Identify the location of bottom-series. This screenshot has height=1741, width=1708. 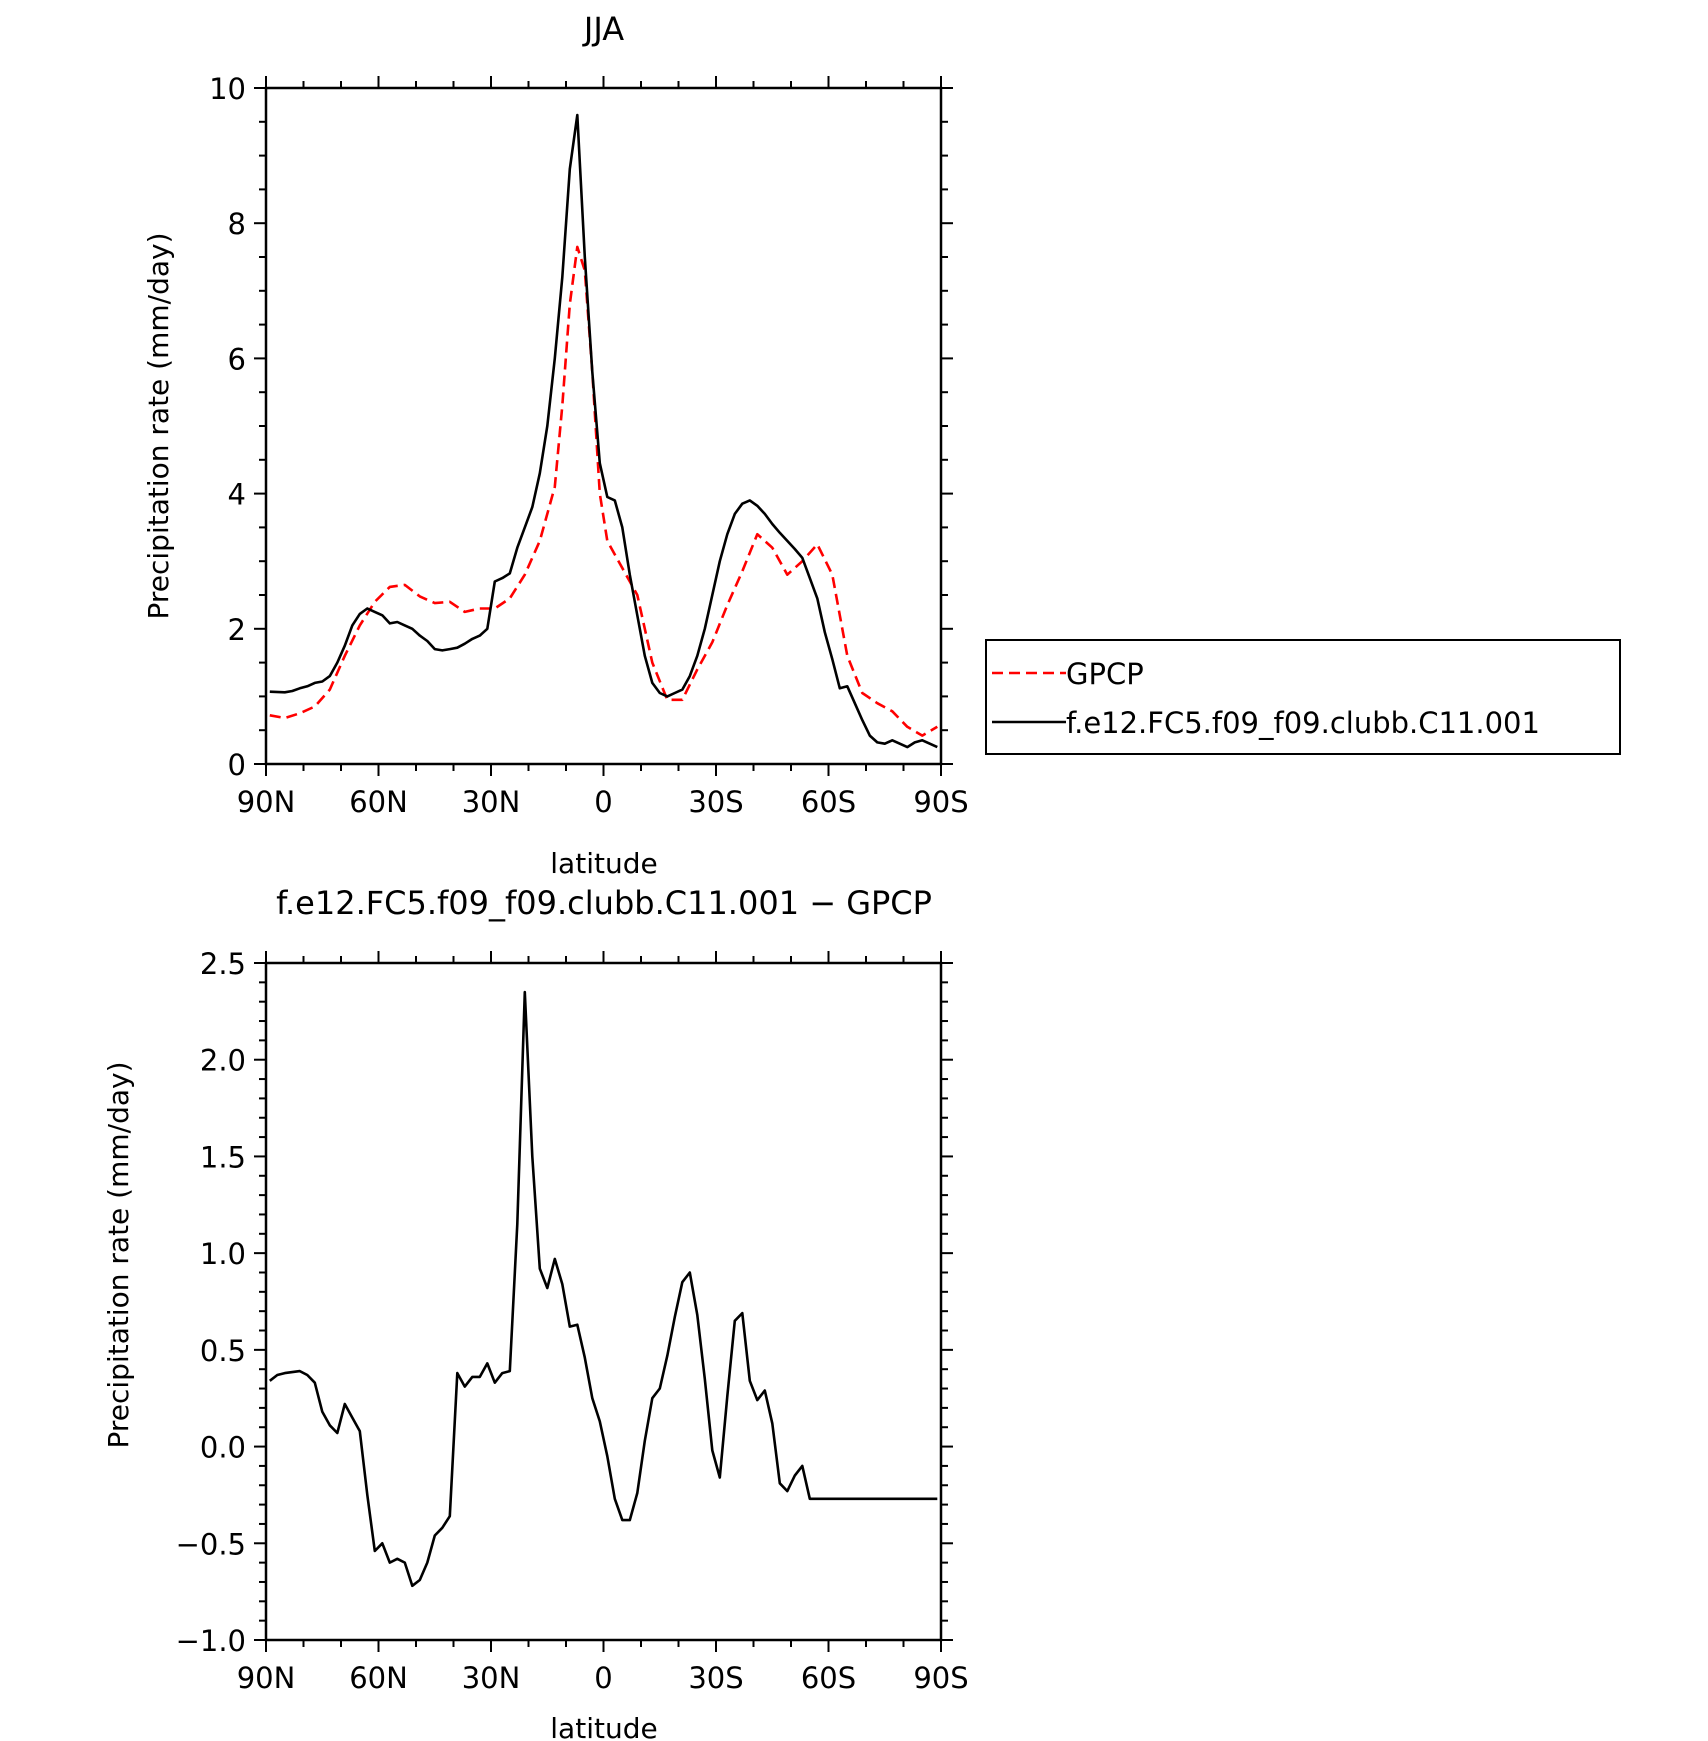
(603, 1289).